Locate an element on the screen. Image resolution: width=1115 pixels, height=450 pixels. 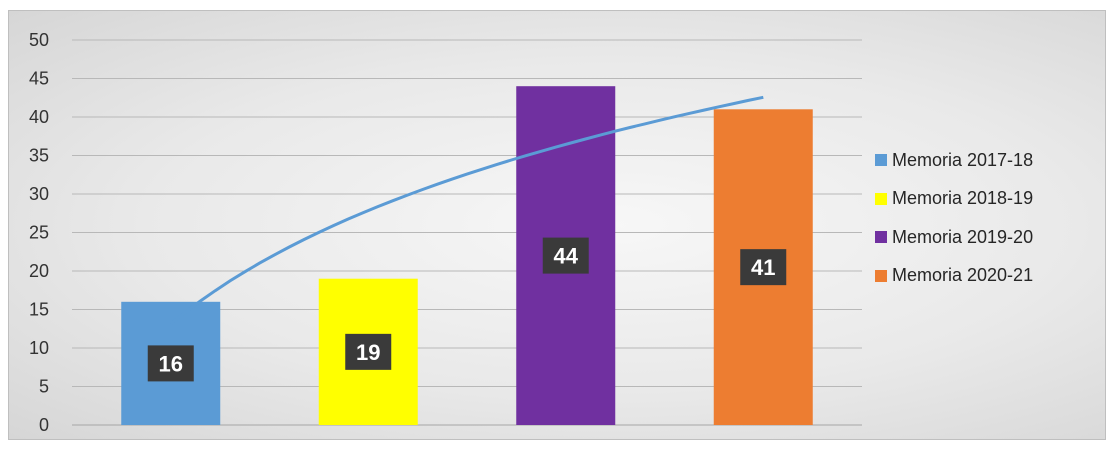
data-label: 41 is located at coordinates (763, 267).